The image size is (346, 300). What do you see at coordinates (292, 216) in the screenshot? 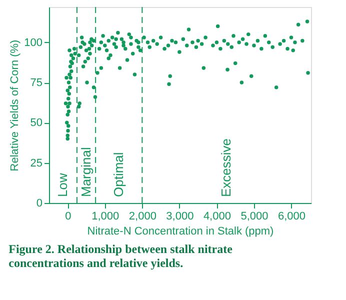
I see `x-tick-label: 6,000` at bounding box center [292, 216].